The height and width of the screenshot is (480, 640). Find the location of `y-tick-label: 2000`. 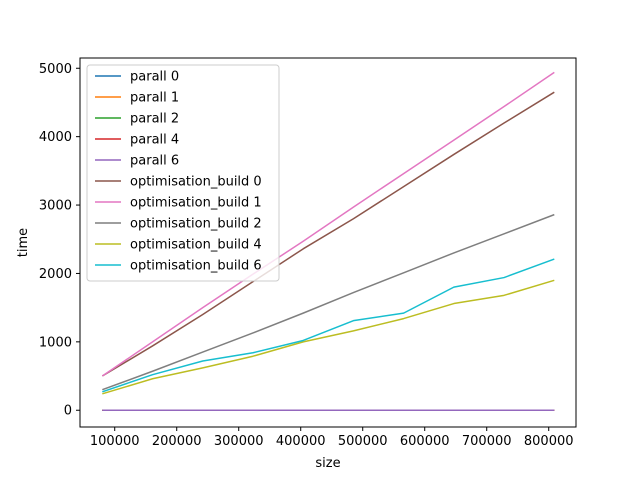

y-tick-label: 2000 is located at coordinates (55, 274).